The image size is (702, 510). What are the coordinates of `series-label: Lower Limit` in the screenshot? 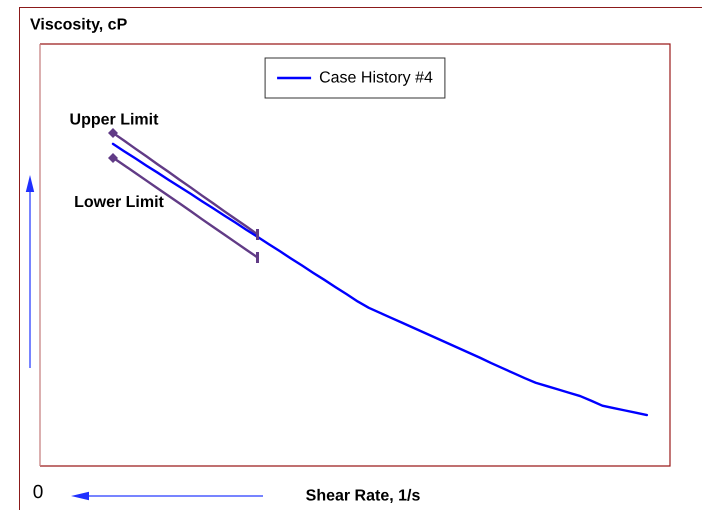 It's located at (119, 202).